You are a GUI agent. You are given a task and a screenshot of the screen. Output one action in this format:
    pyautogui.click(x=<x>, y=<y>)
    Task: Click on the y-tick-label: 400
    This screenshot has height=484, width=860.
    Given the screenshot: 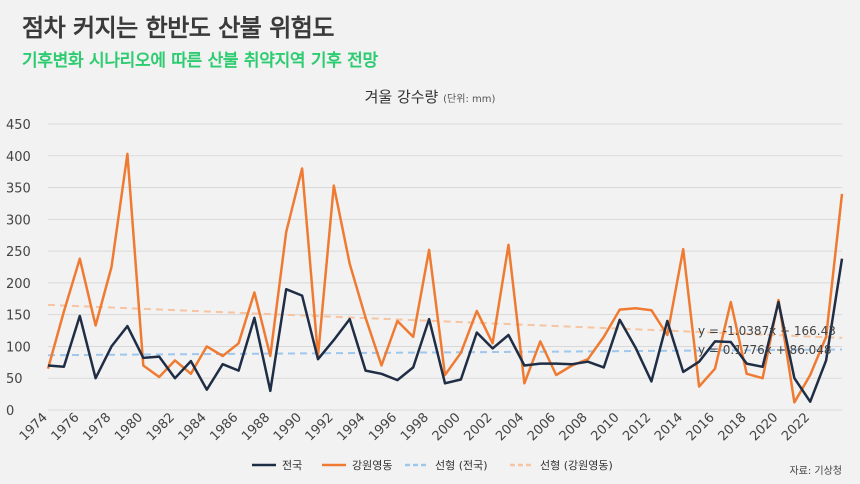 What is the action you would take?
    pyautogui.click(x=18, y=157)
    